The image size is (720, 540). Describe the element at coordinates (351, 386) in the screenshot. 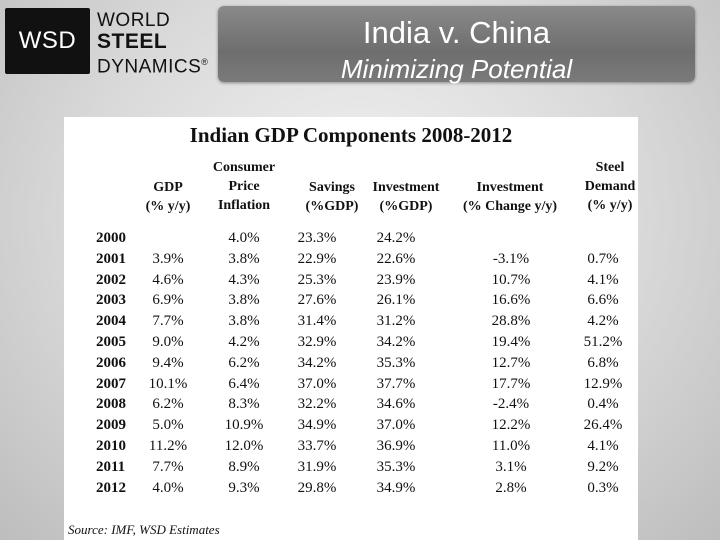

I see `table-row: 2007 10.1% 6.4% 37.0% 37.7% 17.7% 12.9%` at that location.